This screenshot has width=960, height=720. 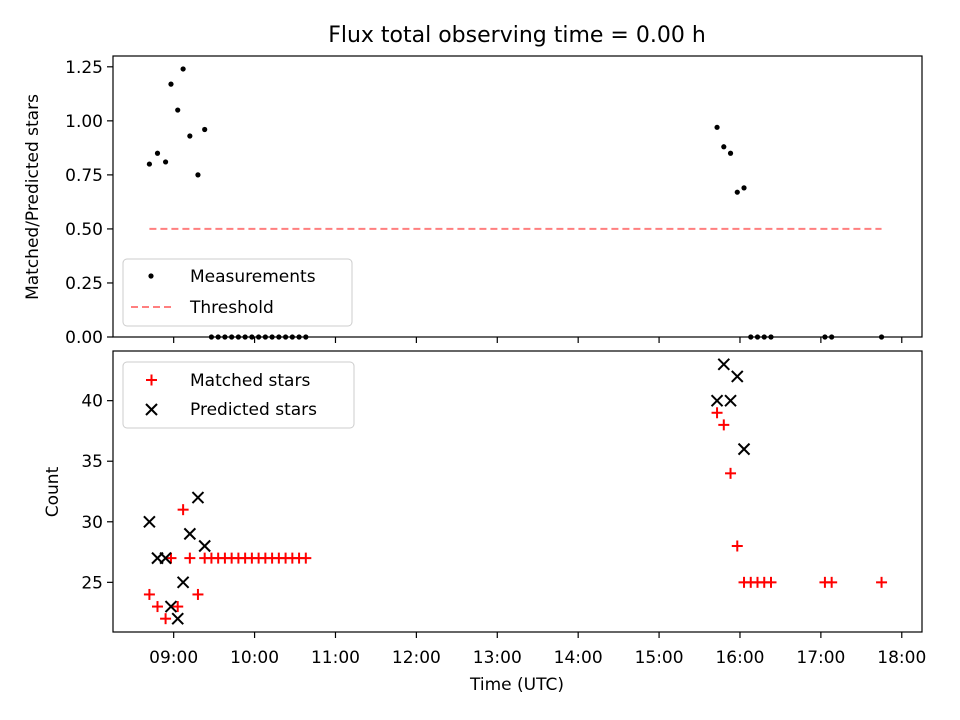 I want to click on bottom-legend-box, so click(x=238, y=395).